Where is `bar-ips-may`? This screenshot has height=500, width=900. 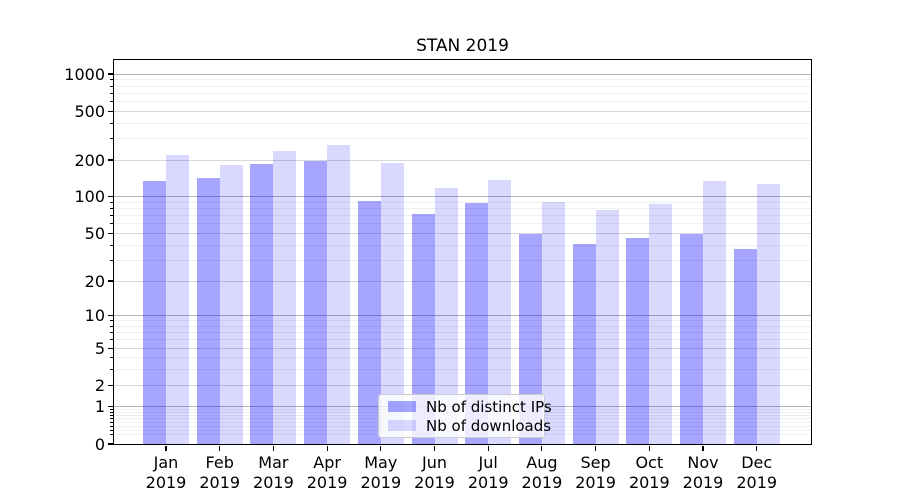
bar-ips-may is located at coordinates (369, 322).